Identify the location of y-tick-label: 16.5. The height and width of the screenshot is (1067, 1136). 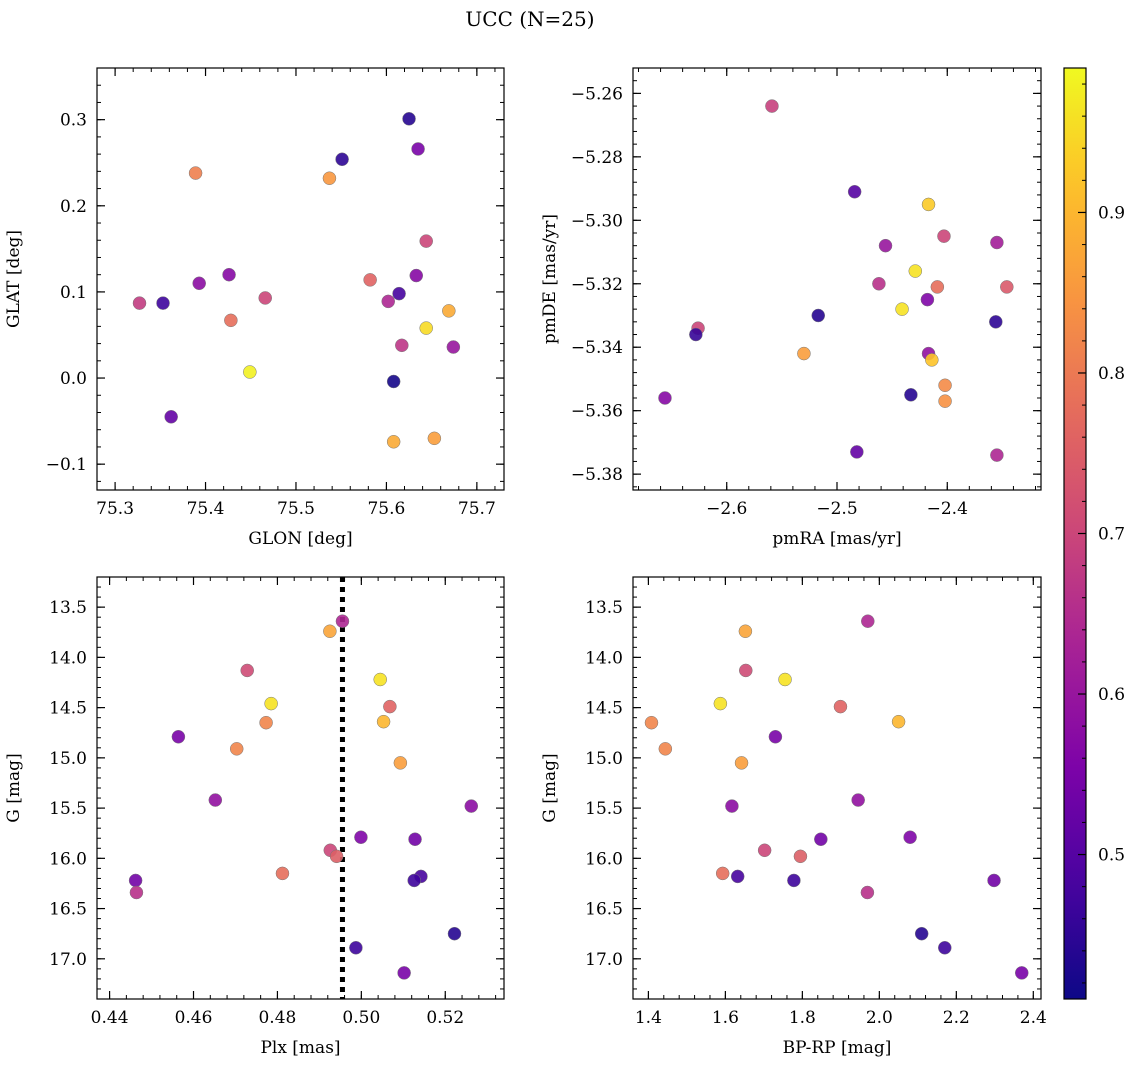
(604, 910).